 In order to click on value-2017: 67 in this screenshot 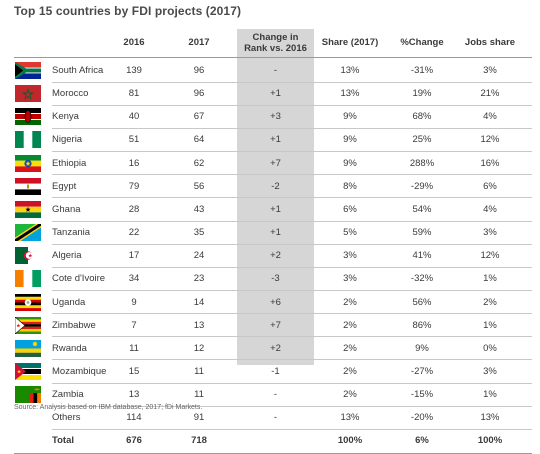, I will do `click(199, 117)`.